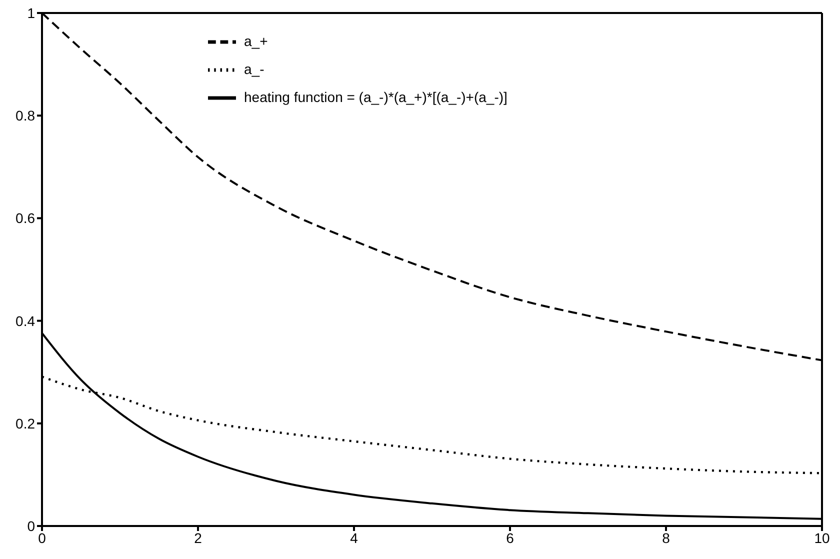 This screenshot has height=559, width=840. What do you see at coordinates (31, 526) in the screenshot?
I see `y-tick-label: 0` at bounding box center [31, 526].